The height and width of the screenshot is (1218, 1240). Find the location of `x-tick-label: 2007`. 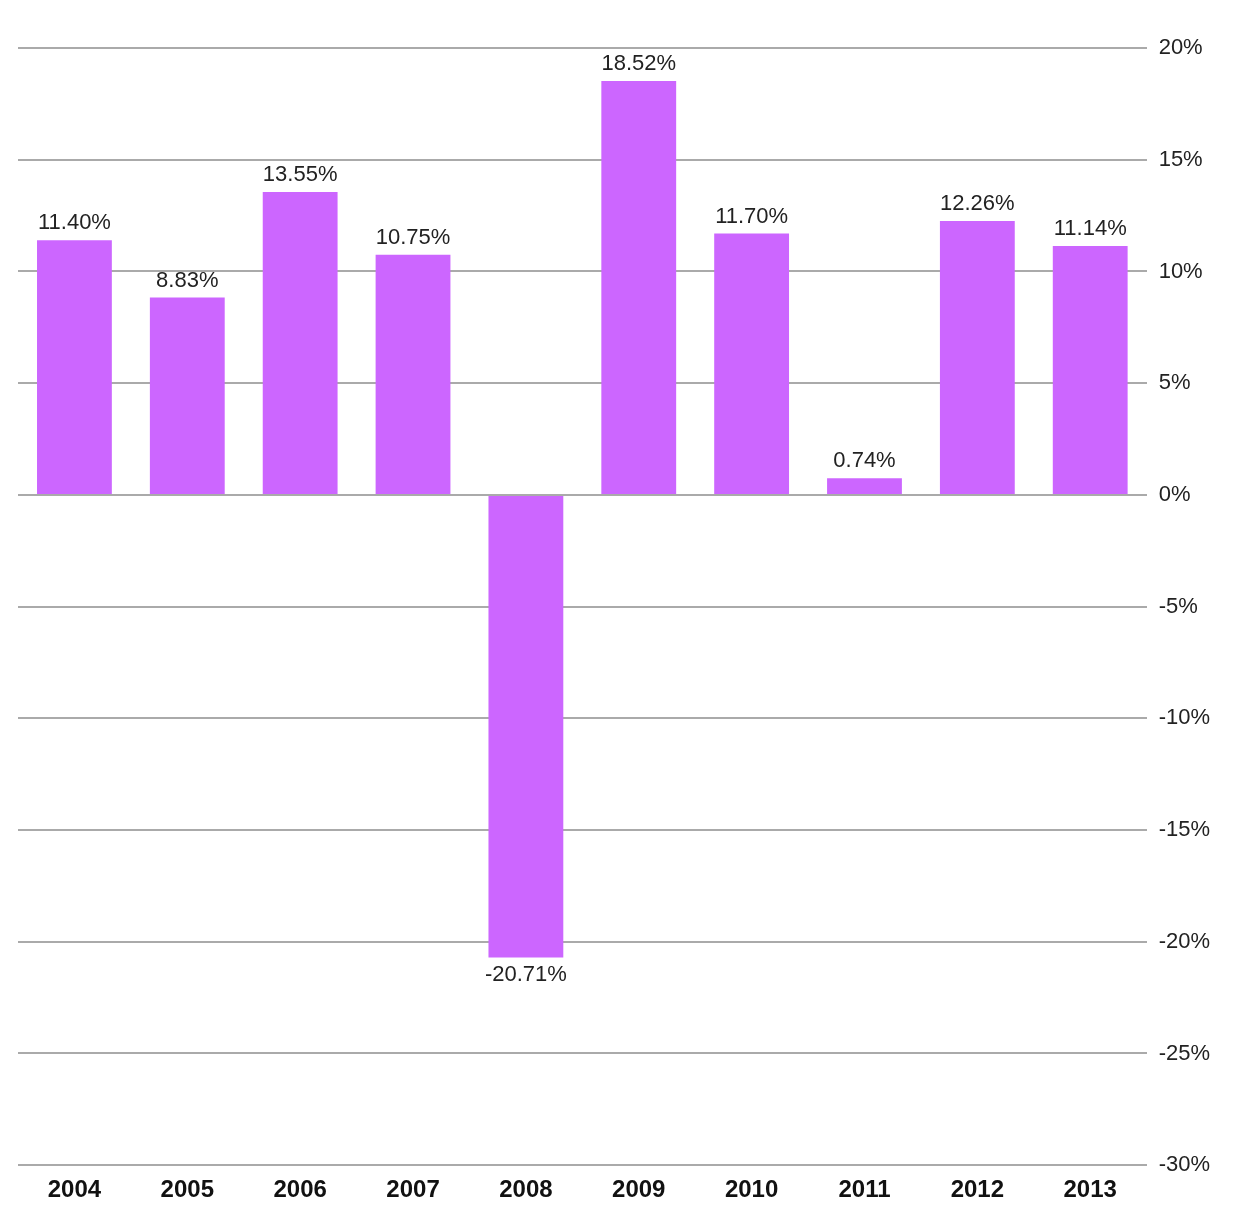

x-tick-label: 2007 is located at coordinates (413, 1189).